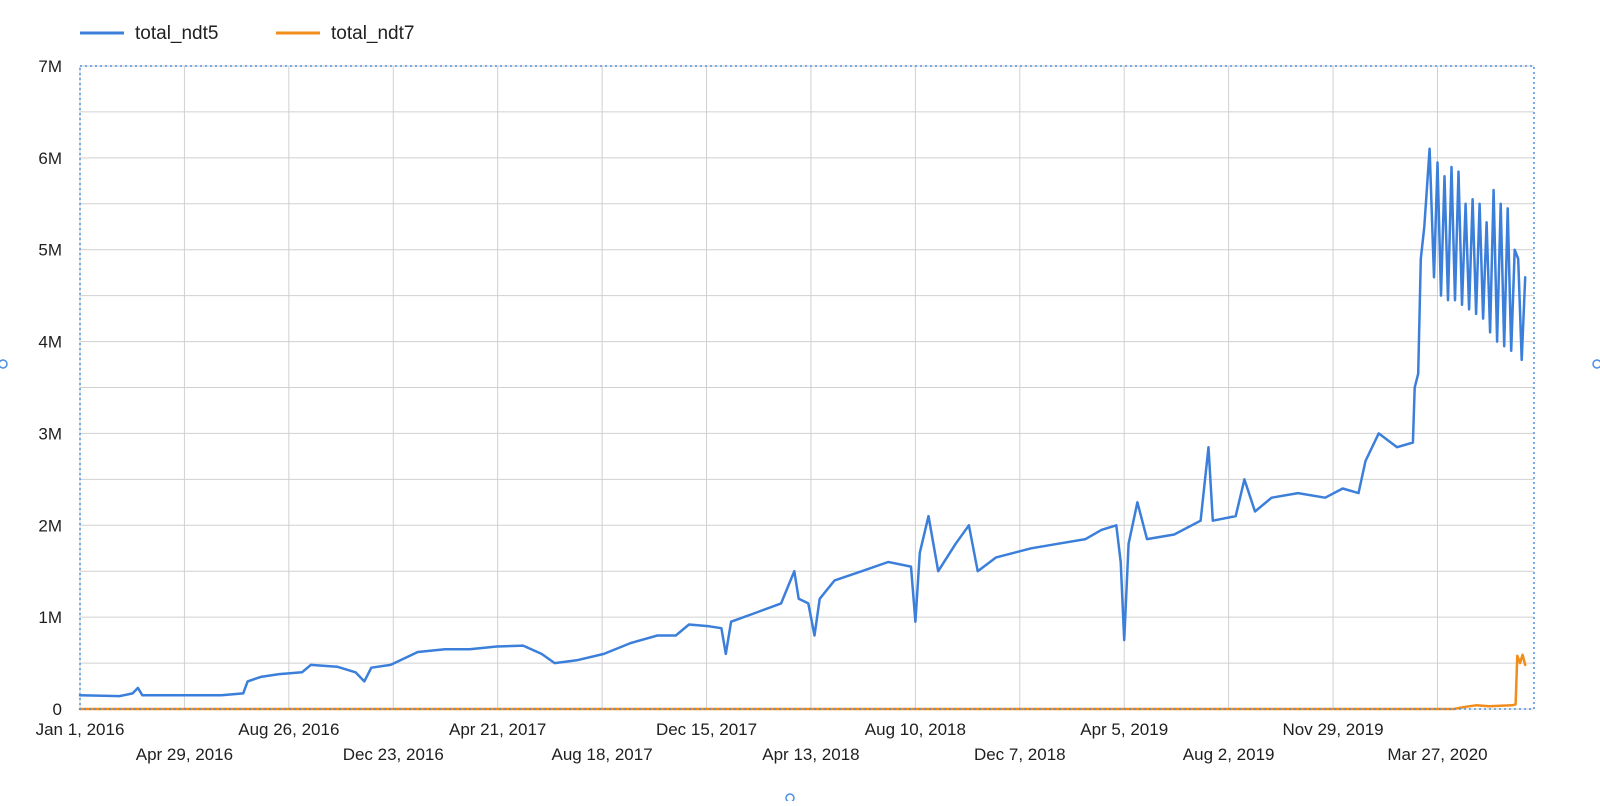 The height and width of the screenshot is (806, 1600). What do you see at coordinates (706, 729) in the screenshot?
I see `x-tick-label: Dec 15, 2017` at bounding box center [706, 729].